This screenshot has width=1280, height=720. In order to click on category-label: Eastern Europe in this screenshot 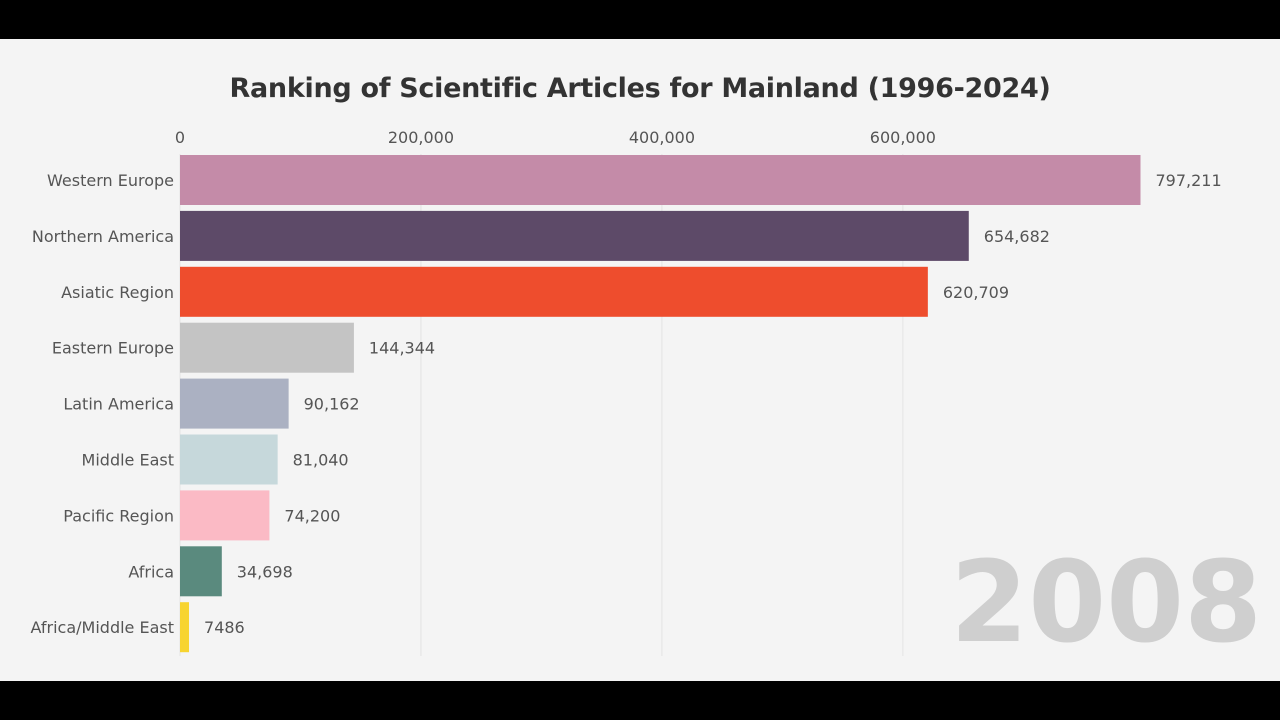, I will do `click(113, 348)`.